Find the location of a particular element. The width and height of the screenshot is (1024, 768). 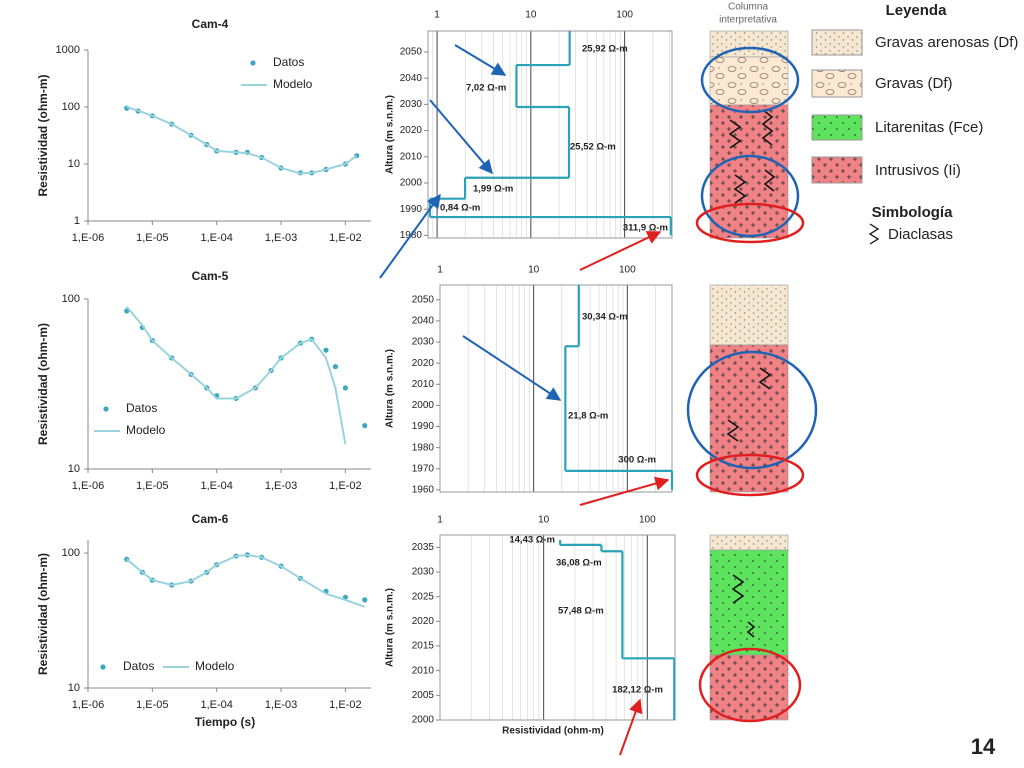

legend-title: Leyenda is located at coordinates (917, 10).